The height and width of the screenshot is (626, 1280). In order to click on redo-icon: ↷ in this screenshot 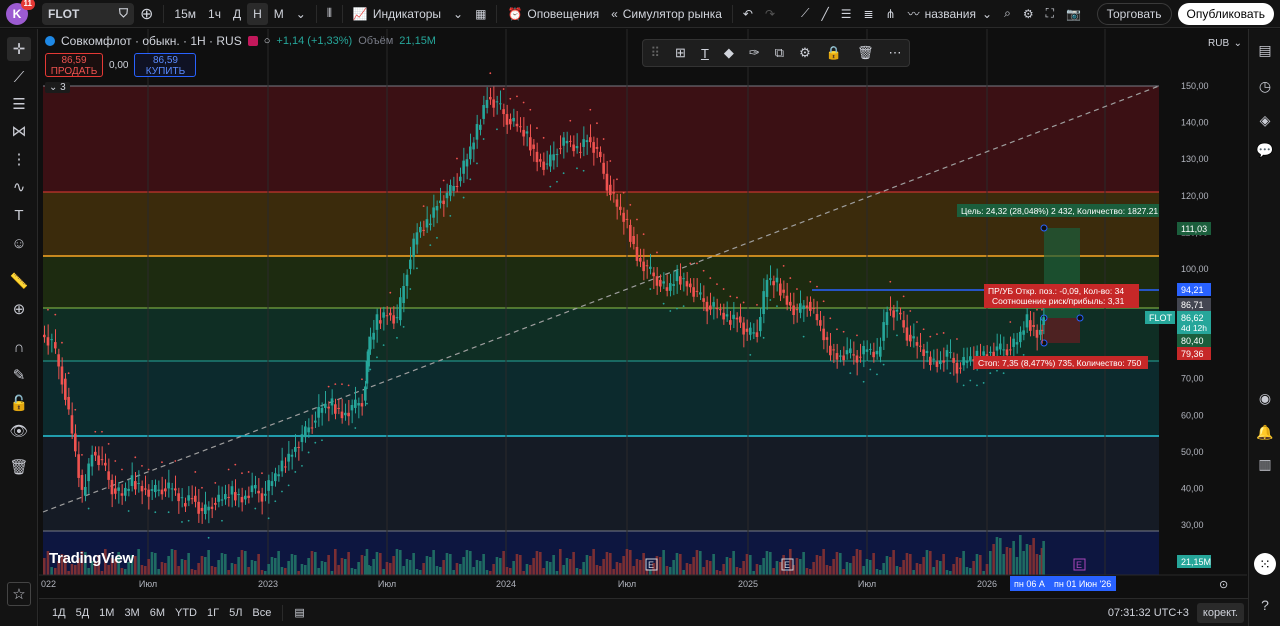, I will do `click(770, 13)`.